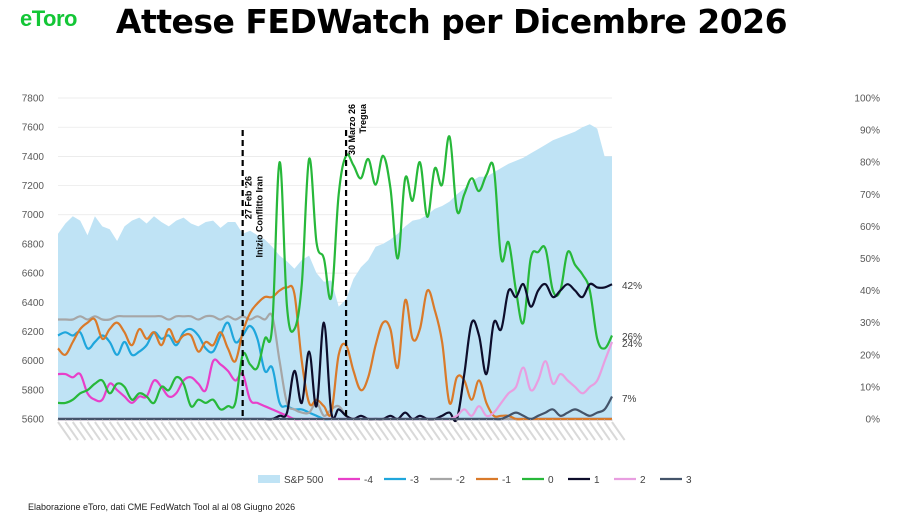 The height and width of the screenshot is (519, 903). Describe the element at coordinates (414, 480) in the screenshot. I see `legend-label: -3` at that location.